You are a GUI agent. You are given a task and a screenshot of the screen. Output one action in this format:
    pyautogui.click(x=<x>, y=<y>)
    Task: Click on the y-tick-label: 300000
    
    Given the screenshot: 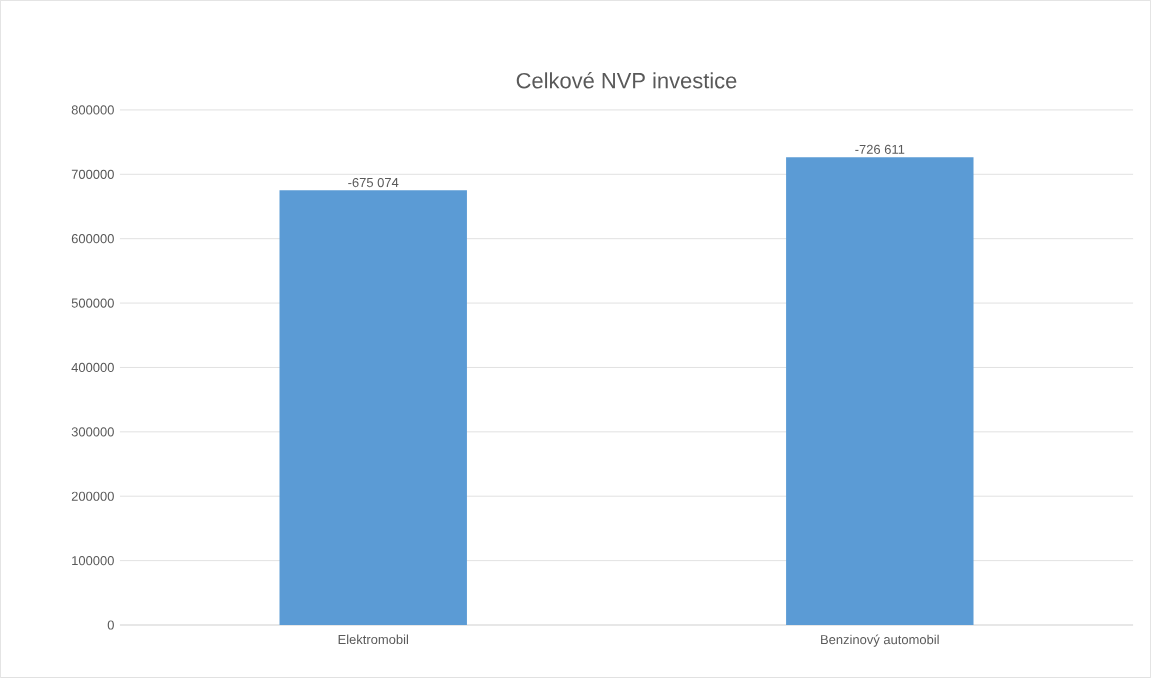 What is the action you would take?
    pyautogui.click(x=92, y=432)
    